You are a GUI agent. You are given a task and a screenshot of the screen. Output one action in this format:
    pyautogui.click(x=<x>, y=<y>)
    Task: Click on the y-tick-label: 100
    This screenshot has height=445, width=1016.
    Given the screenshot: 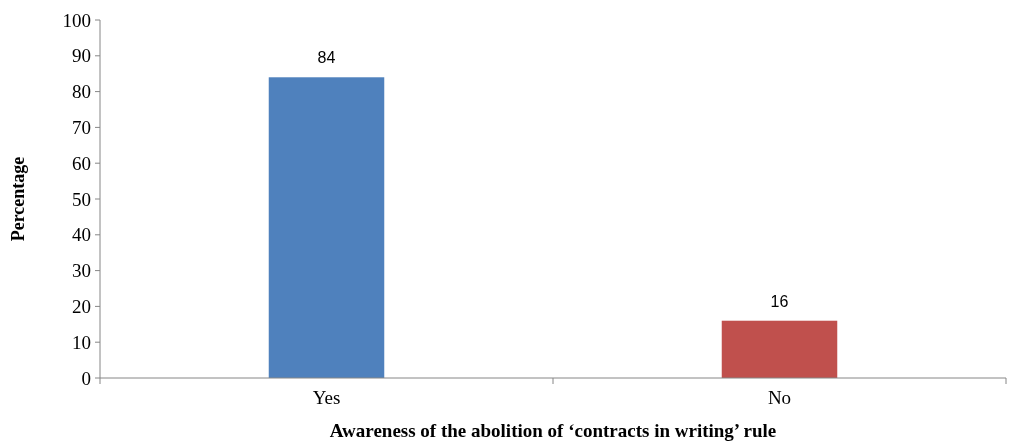 What is the action you would take?
    pyautogui.click(x=76, y=20)
    